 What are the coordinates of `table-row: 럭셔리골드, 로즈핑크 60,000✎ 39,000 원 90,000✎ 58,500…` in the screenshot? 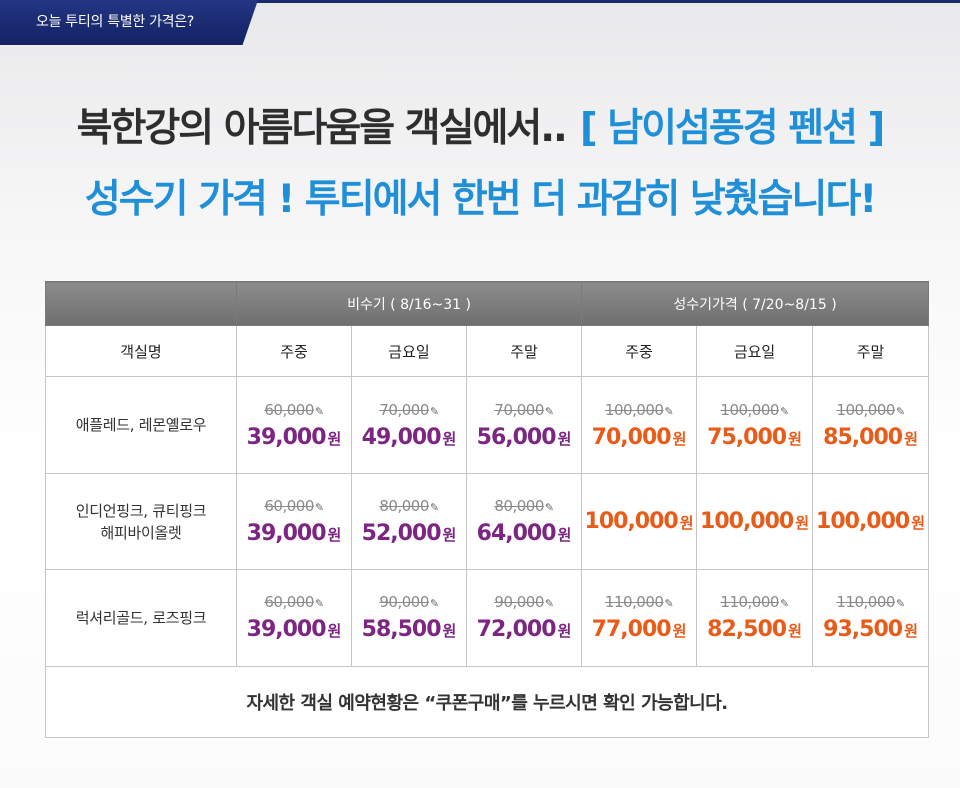 It's located at (487, 618).